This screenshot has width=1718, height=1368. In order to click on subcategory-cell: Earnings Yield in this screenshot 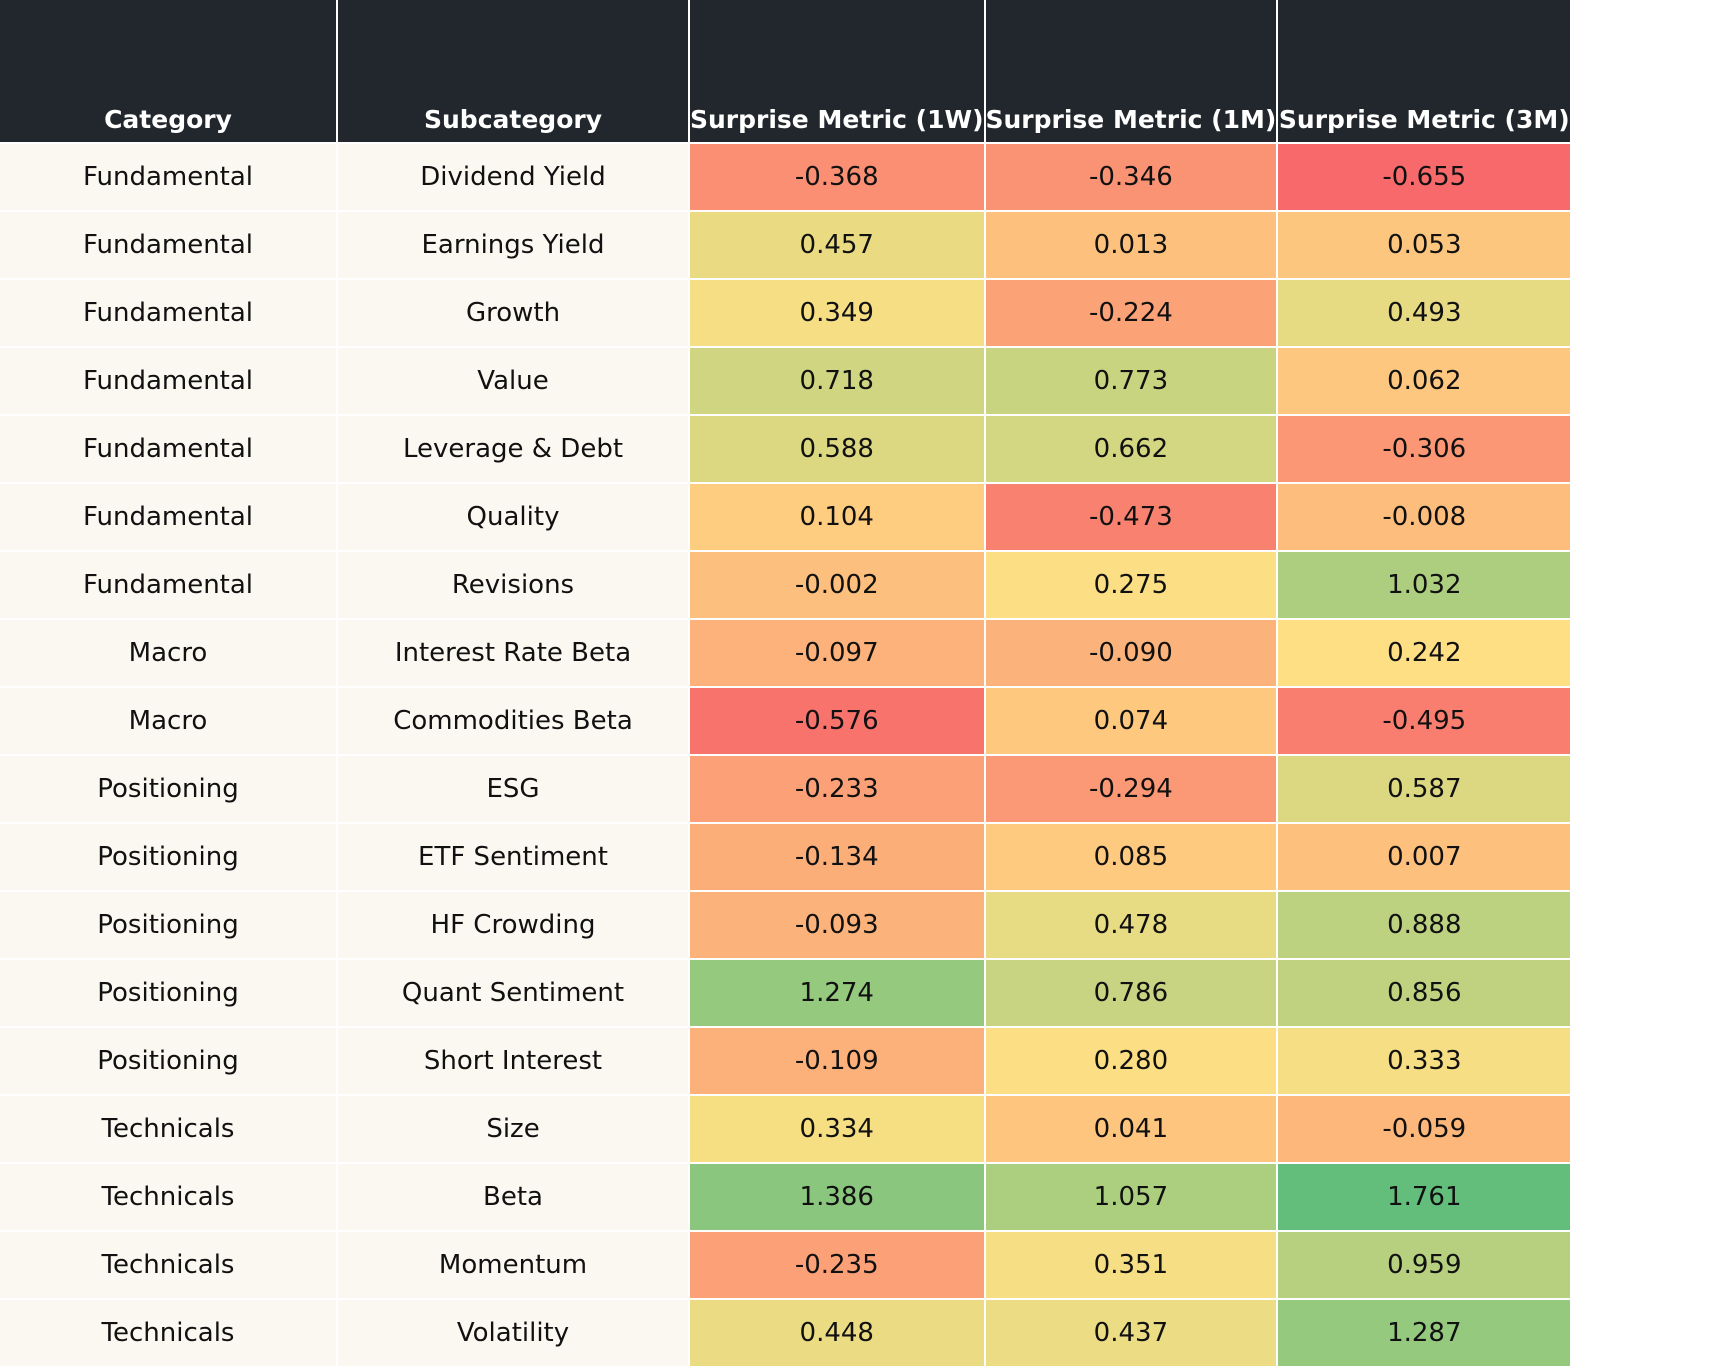, I will do `click(513, 245)`.